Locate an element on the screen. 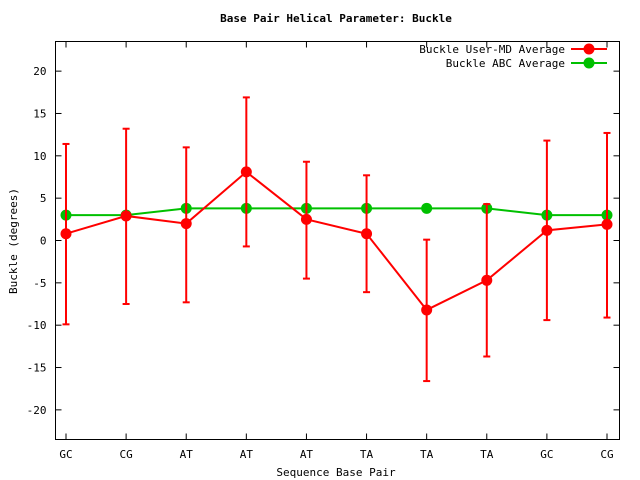 Image resolution: width=640 pixels, height=480 pixels. y-tick-label: -10 is located at coordinates (37, 325).